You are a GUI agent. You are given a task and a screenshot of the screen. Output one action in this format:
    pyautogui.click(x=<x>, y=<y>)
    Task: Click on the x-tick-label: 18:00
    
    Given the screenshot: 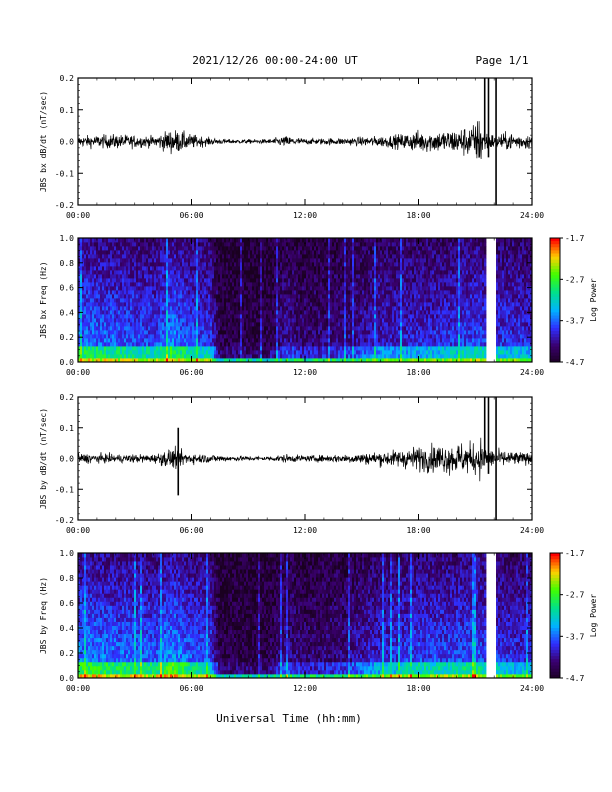 What is the action you would take?
    pyautogui.click(x=418, y=215)
    